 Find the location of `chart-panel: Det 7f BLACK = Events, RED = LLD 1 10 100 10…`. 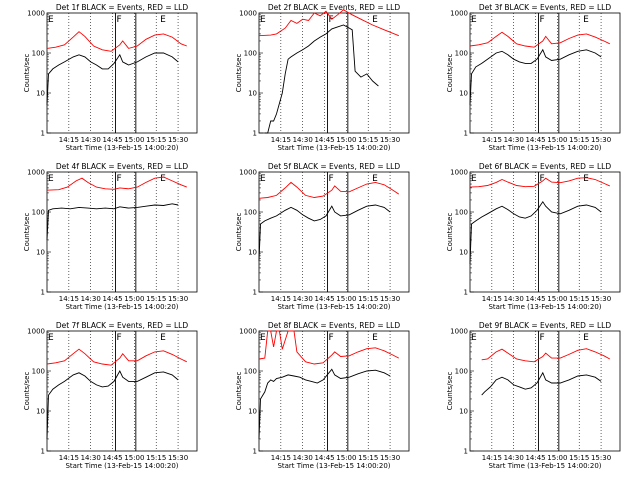

chart-panel: Det 7f BLACK = Events, RED = LLD 1 10 100 10… is located at coordinates (110, 395).